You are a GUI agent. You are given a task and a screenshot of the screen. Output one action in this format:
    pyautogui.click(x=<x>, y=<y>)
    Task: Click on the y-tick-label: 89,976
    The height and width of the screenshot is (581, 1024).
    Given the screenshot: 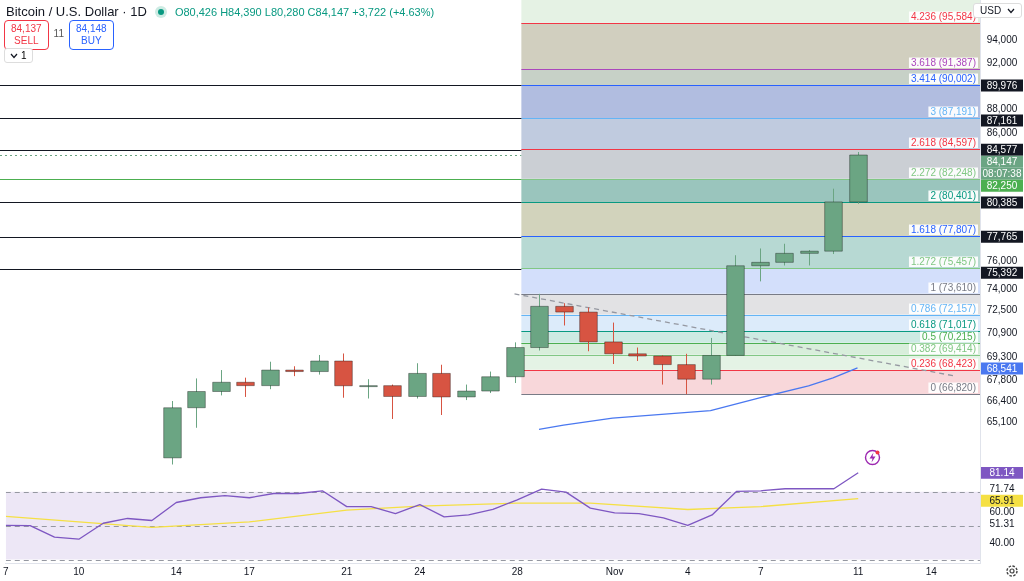 What is the action you would take?
    pyautogui.click(x=1002, y=85)
    